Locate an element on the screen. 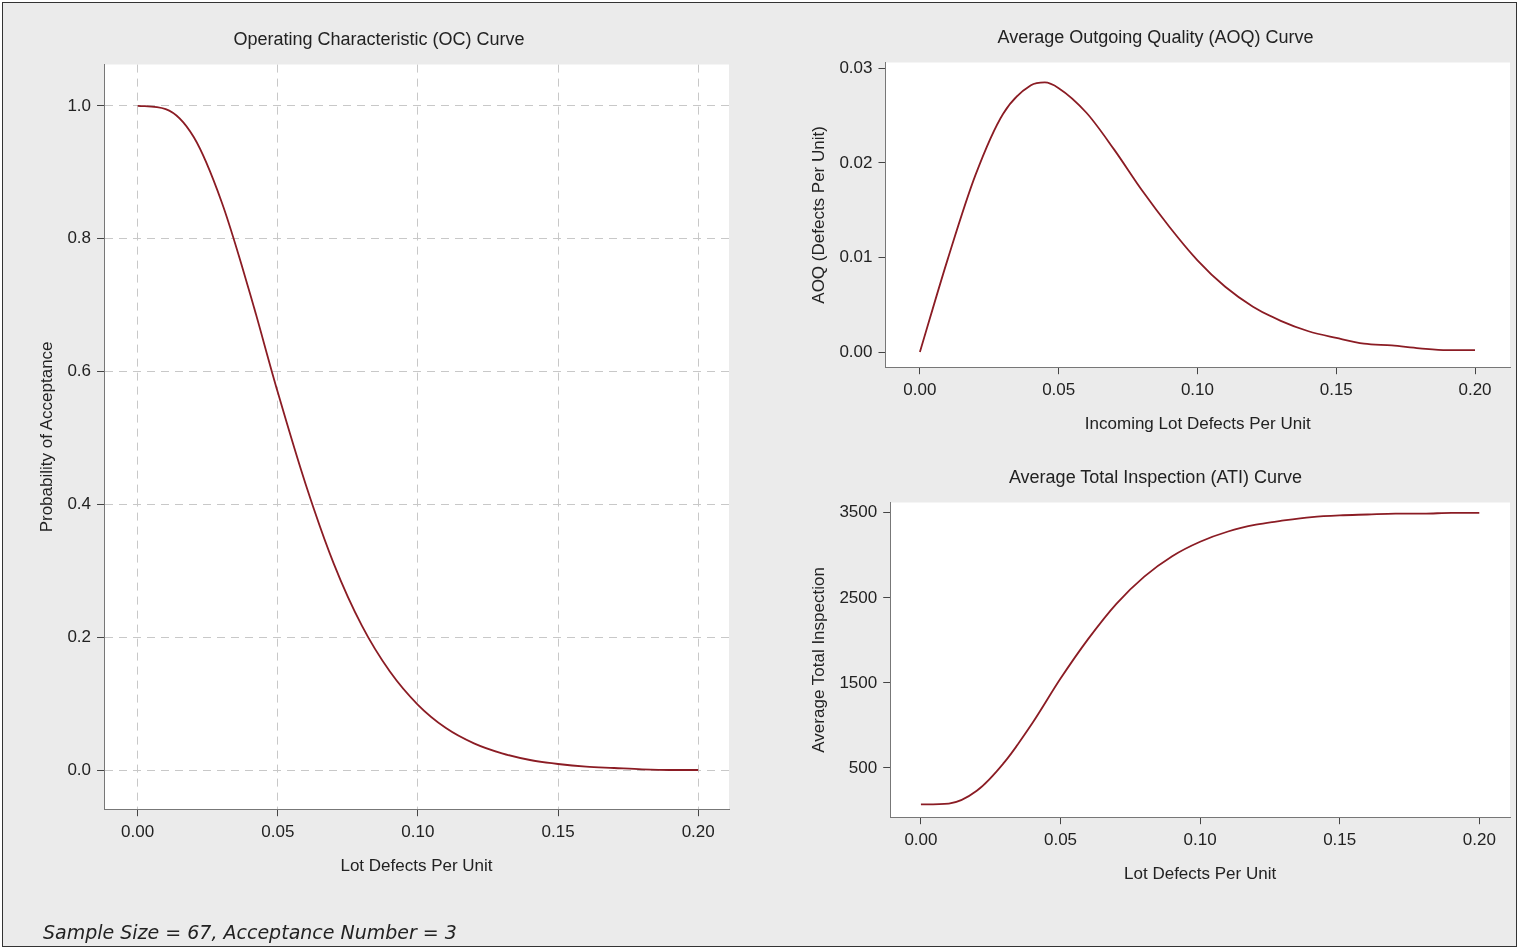  y-tick-label: 0.00 is located at coordinates (856, 351).